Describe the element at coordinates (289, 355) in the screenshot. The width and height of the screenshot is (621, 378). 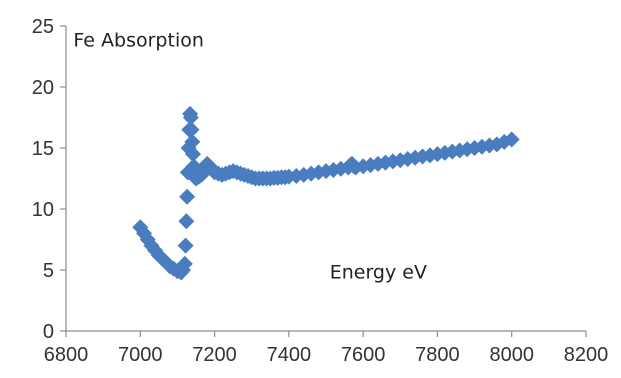
I see `x-tick-label: 7400` at that location.